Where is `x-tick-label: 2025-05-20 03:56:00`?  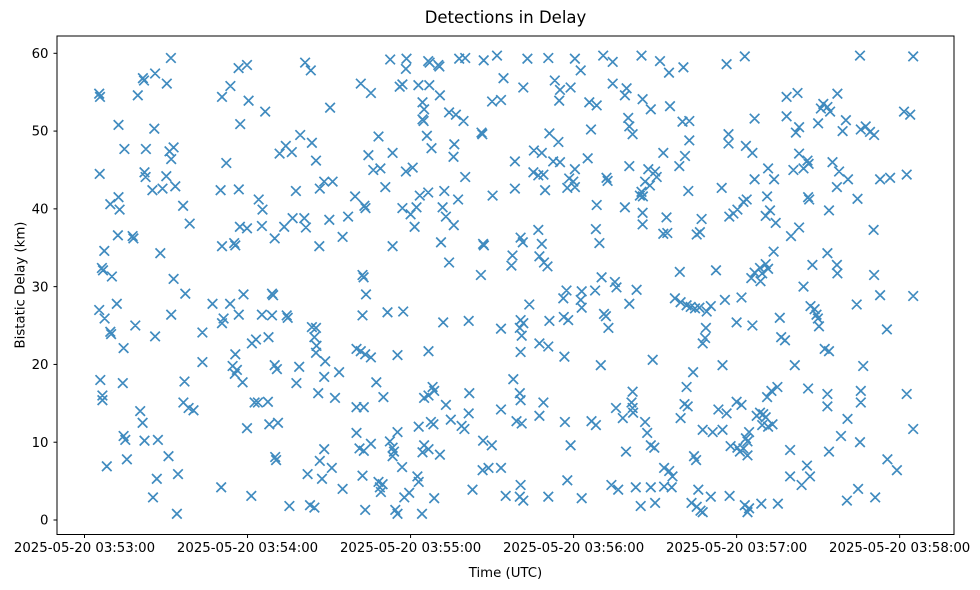 x-tick-label: 2025-05-20 03:56:00 is located at coordinates (573, 548).